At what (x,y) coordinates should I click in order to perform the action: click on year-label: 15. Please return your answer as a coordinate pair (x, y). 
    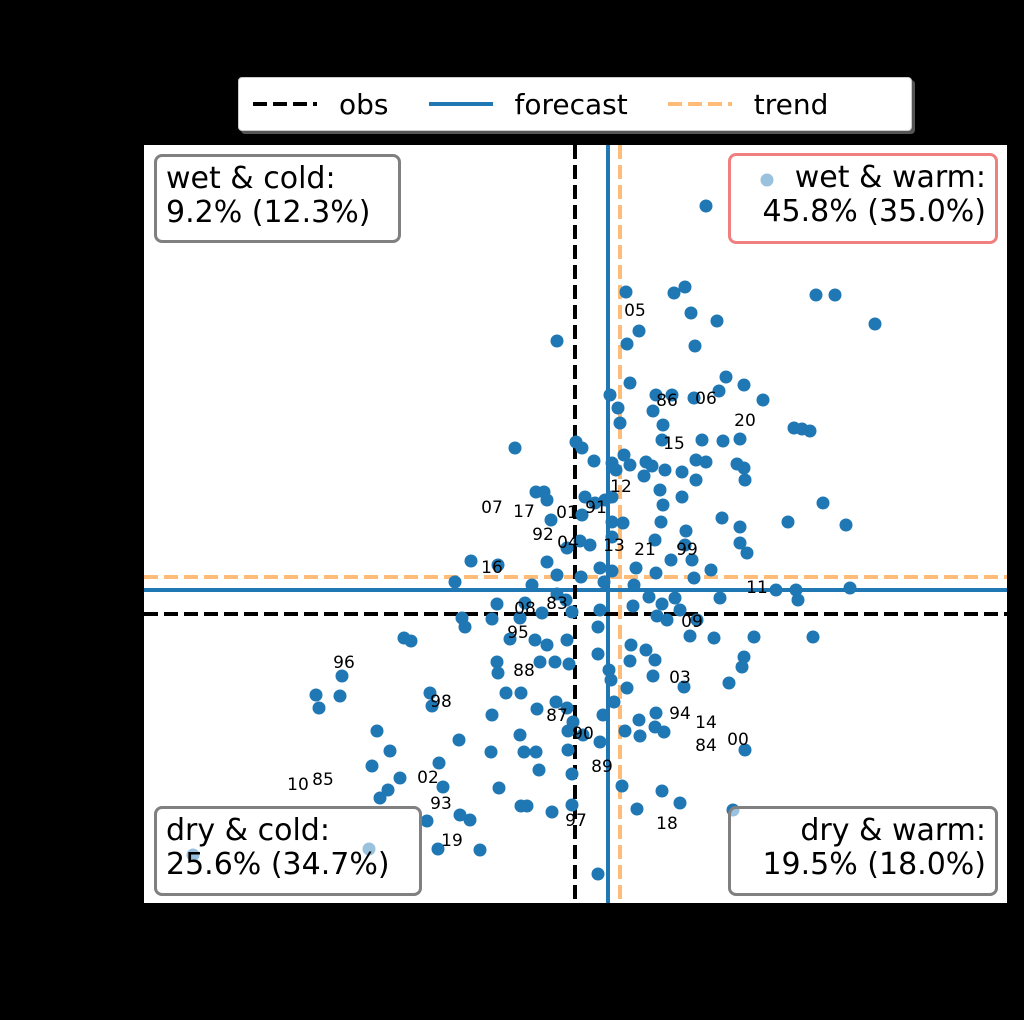
    Looking at the image, I should click on (674, 444).